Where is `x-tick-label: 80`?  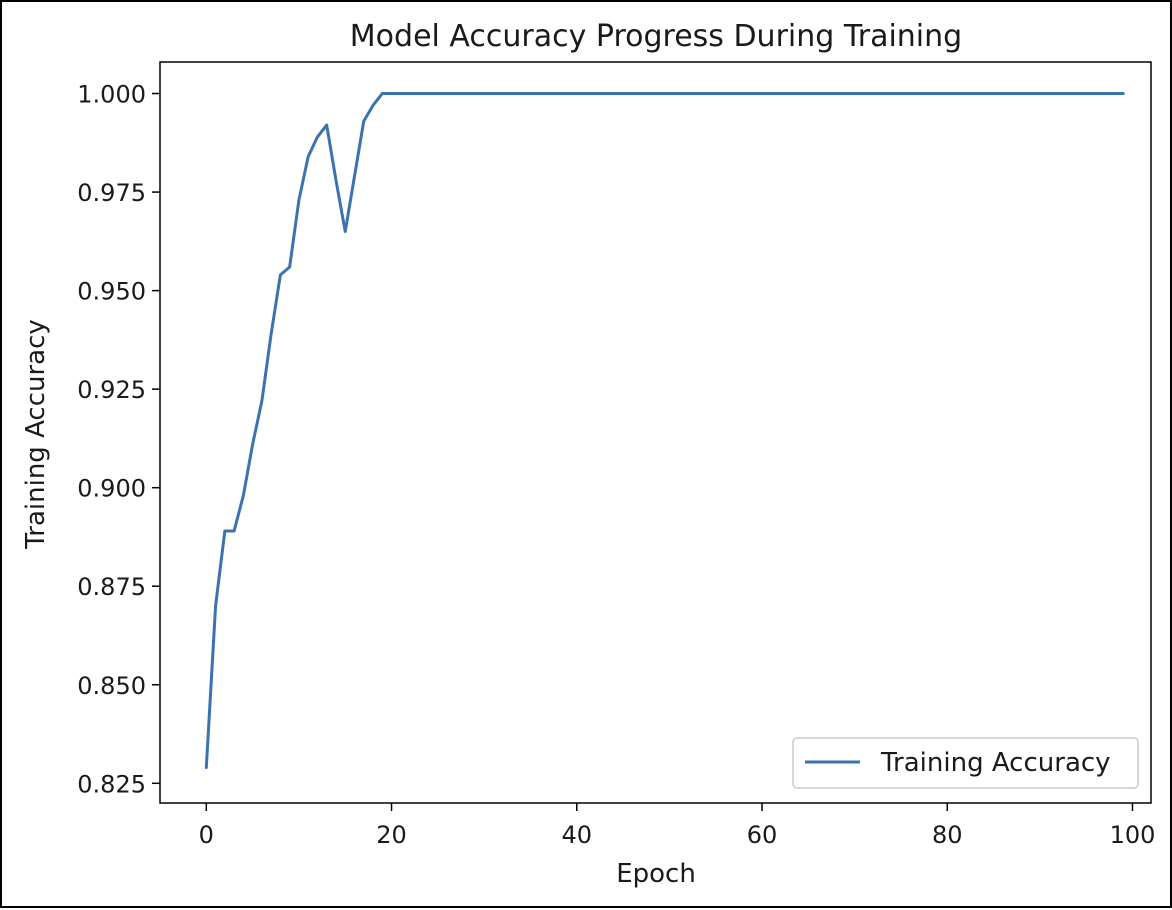
x-tick-label: 80 is located at coordinates (947, 835).